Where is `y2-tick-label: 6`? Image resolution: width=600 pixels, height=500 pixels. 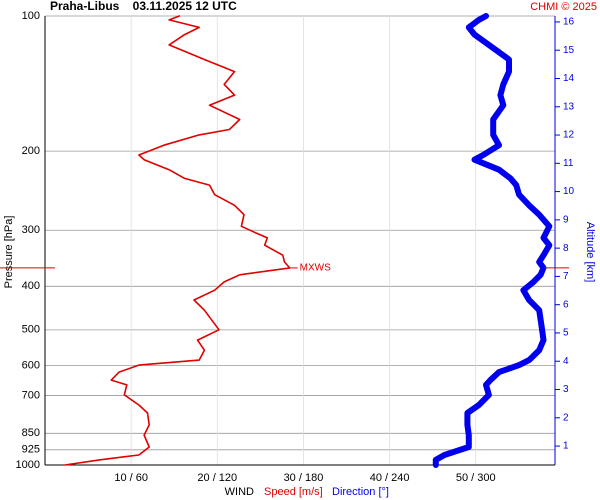
y2-tick-label: 6 is located at coordinates (566, 304).